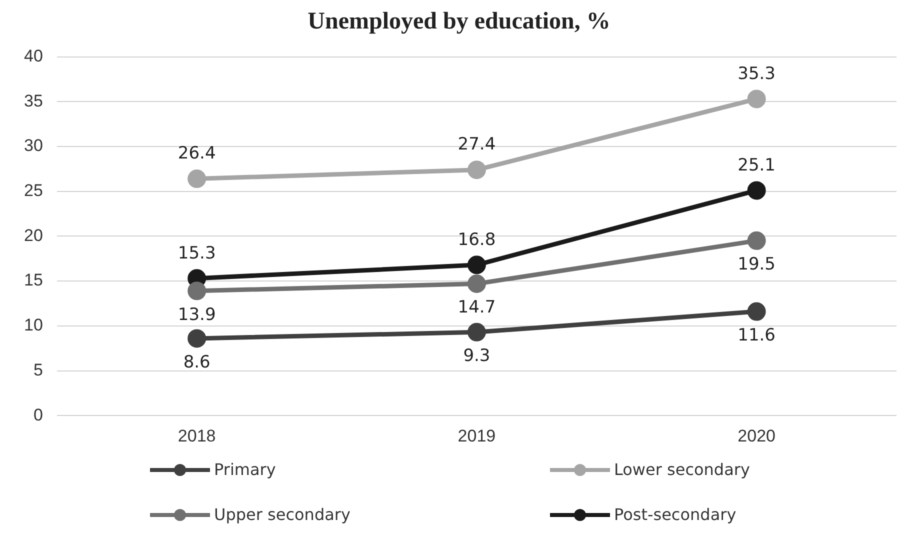  I want to click on y-tick-label: 10, so click(33, 325).